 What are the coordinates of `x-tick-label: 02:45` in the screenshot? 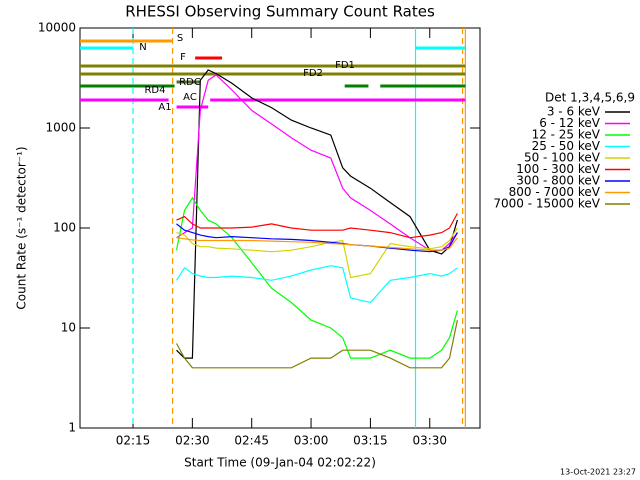 It's located at (251, 441).